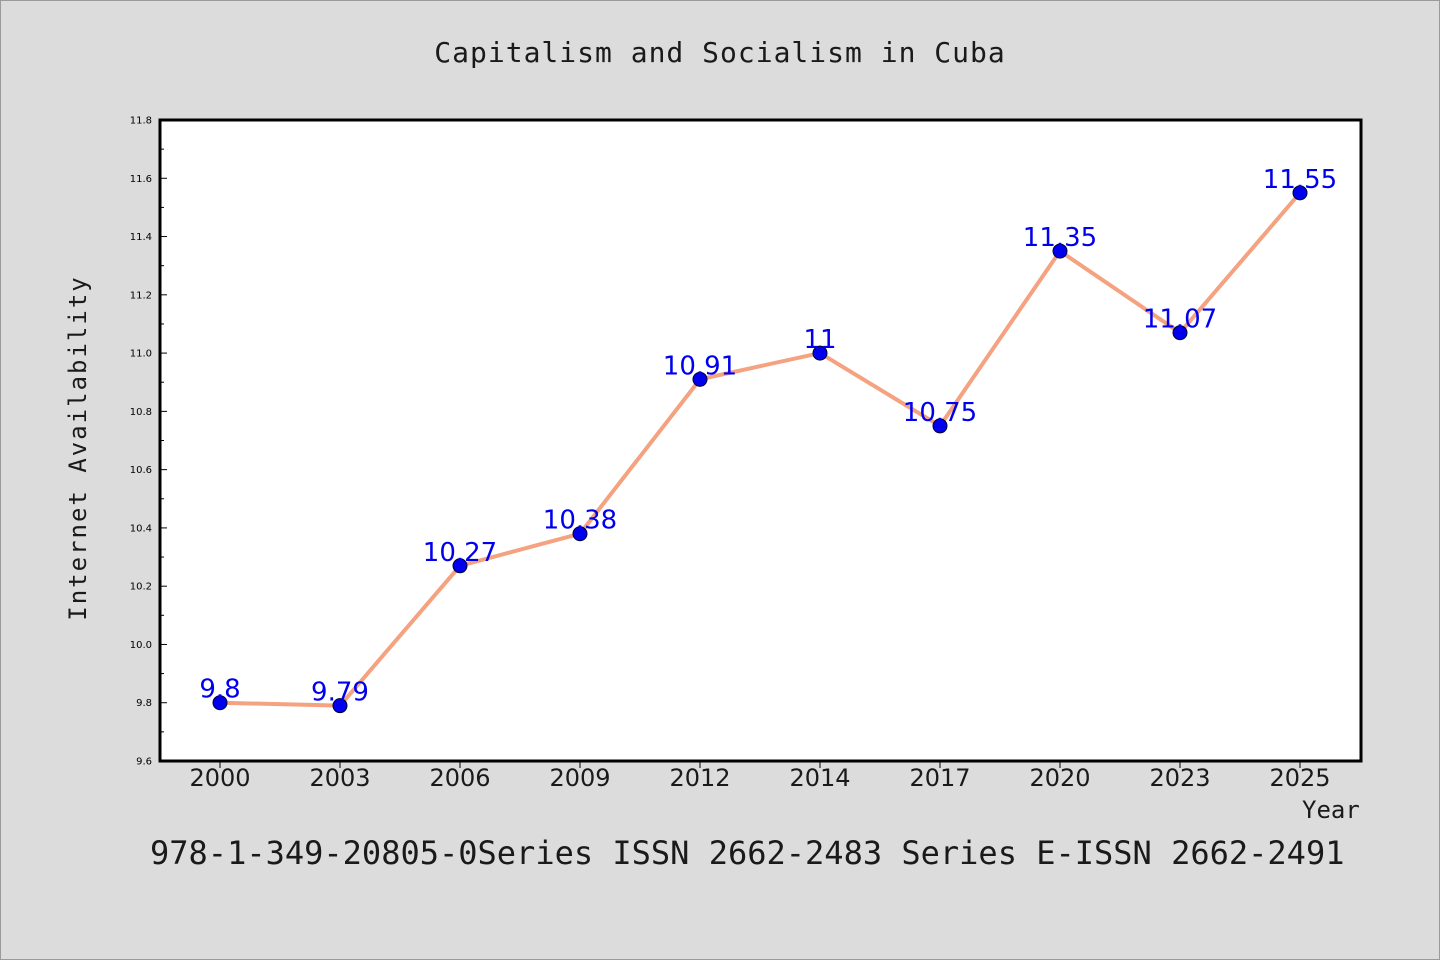 The height and width of the screenshot is (960, 1440). I want to click on x-tick-label: 2006, so click(459, 778).